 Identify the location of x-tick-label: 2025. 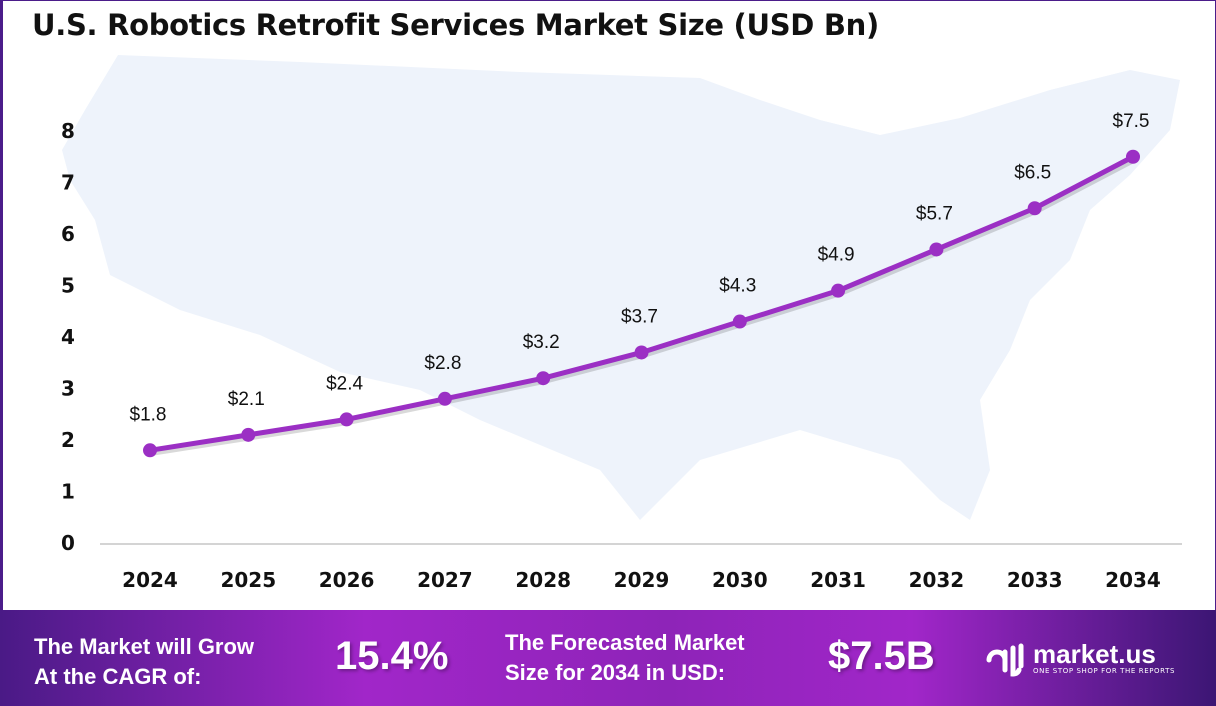
(248, 580).